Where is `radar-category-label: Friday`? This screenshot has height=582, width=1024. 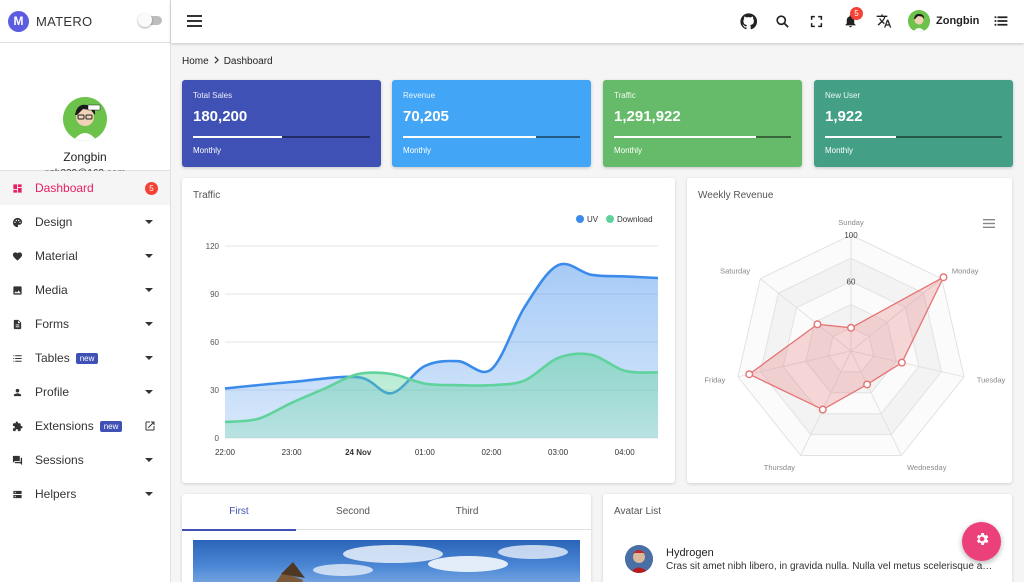 radar-category-label: Friday is located at coordinates (714, 380).